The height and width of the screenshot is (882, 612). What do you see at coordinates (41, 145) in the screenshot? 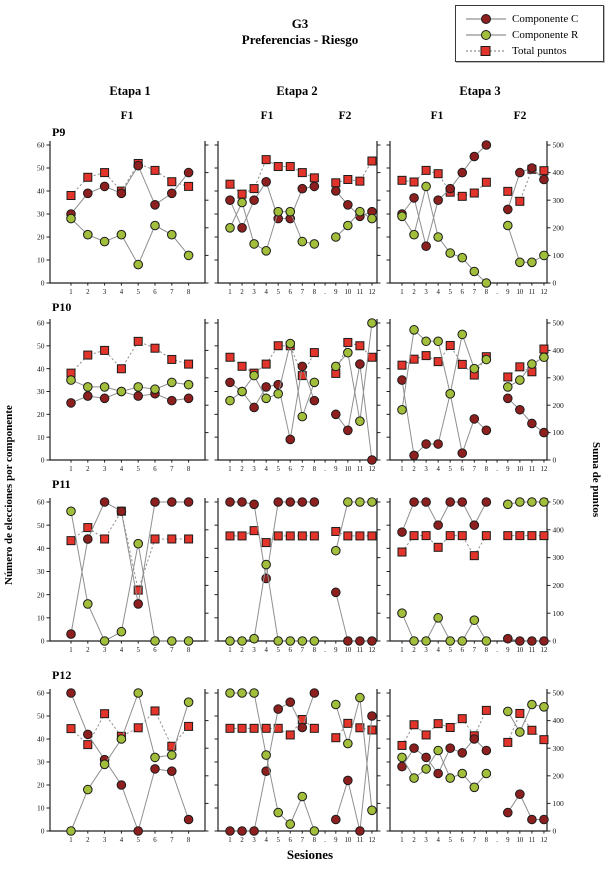
I see `svg-text: 60` at bounding box center [41, 145].